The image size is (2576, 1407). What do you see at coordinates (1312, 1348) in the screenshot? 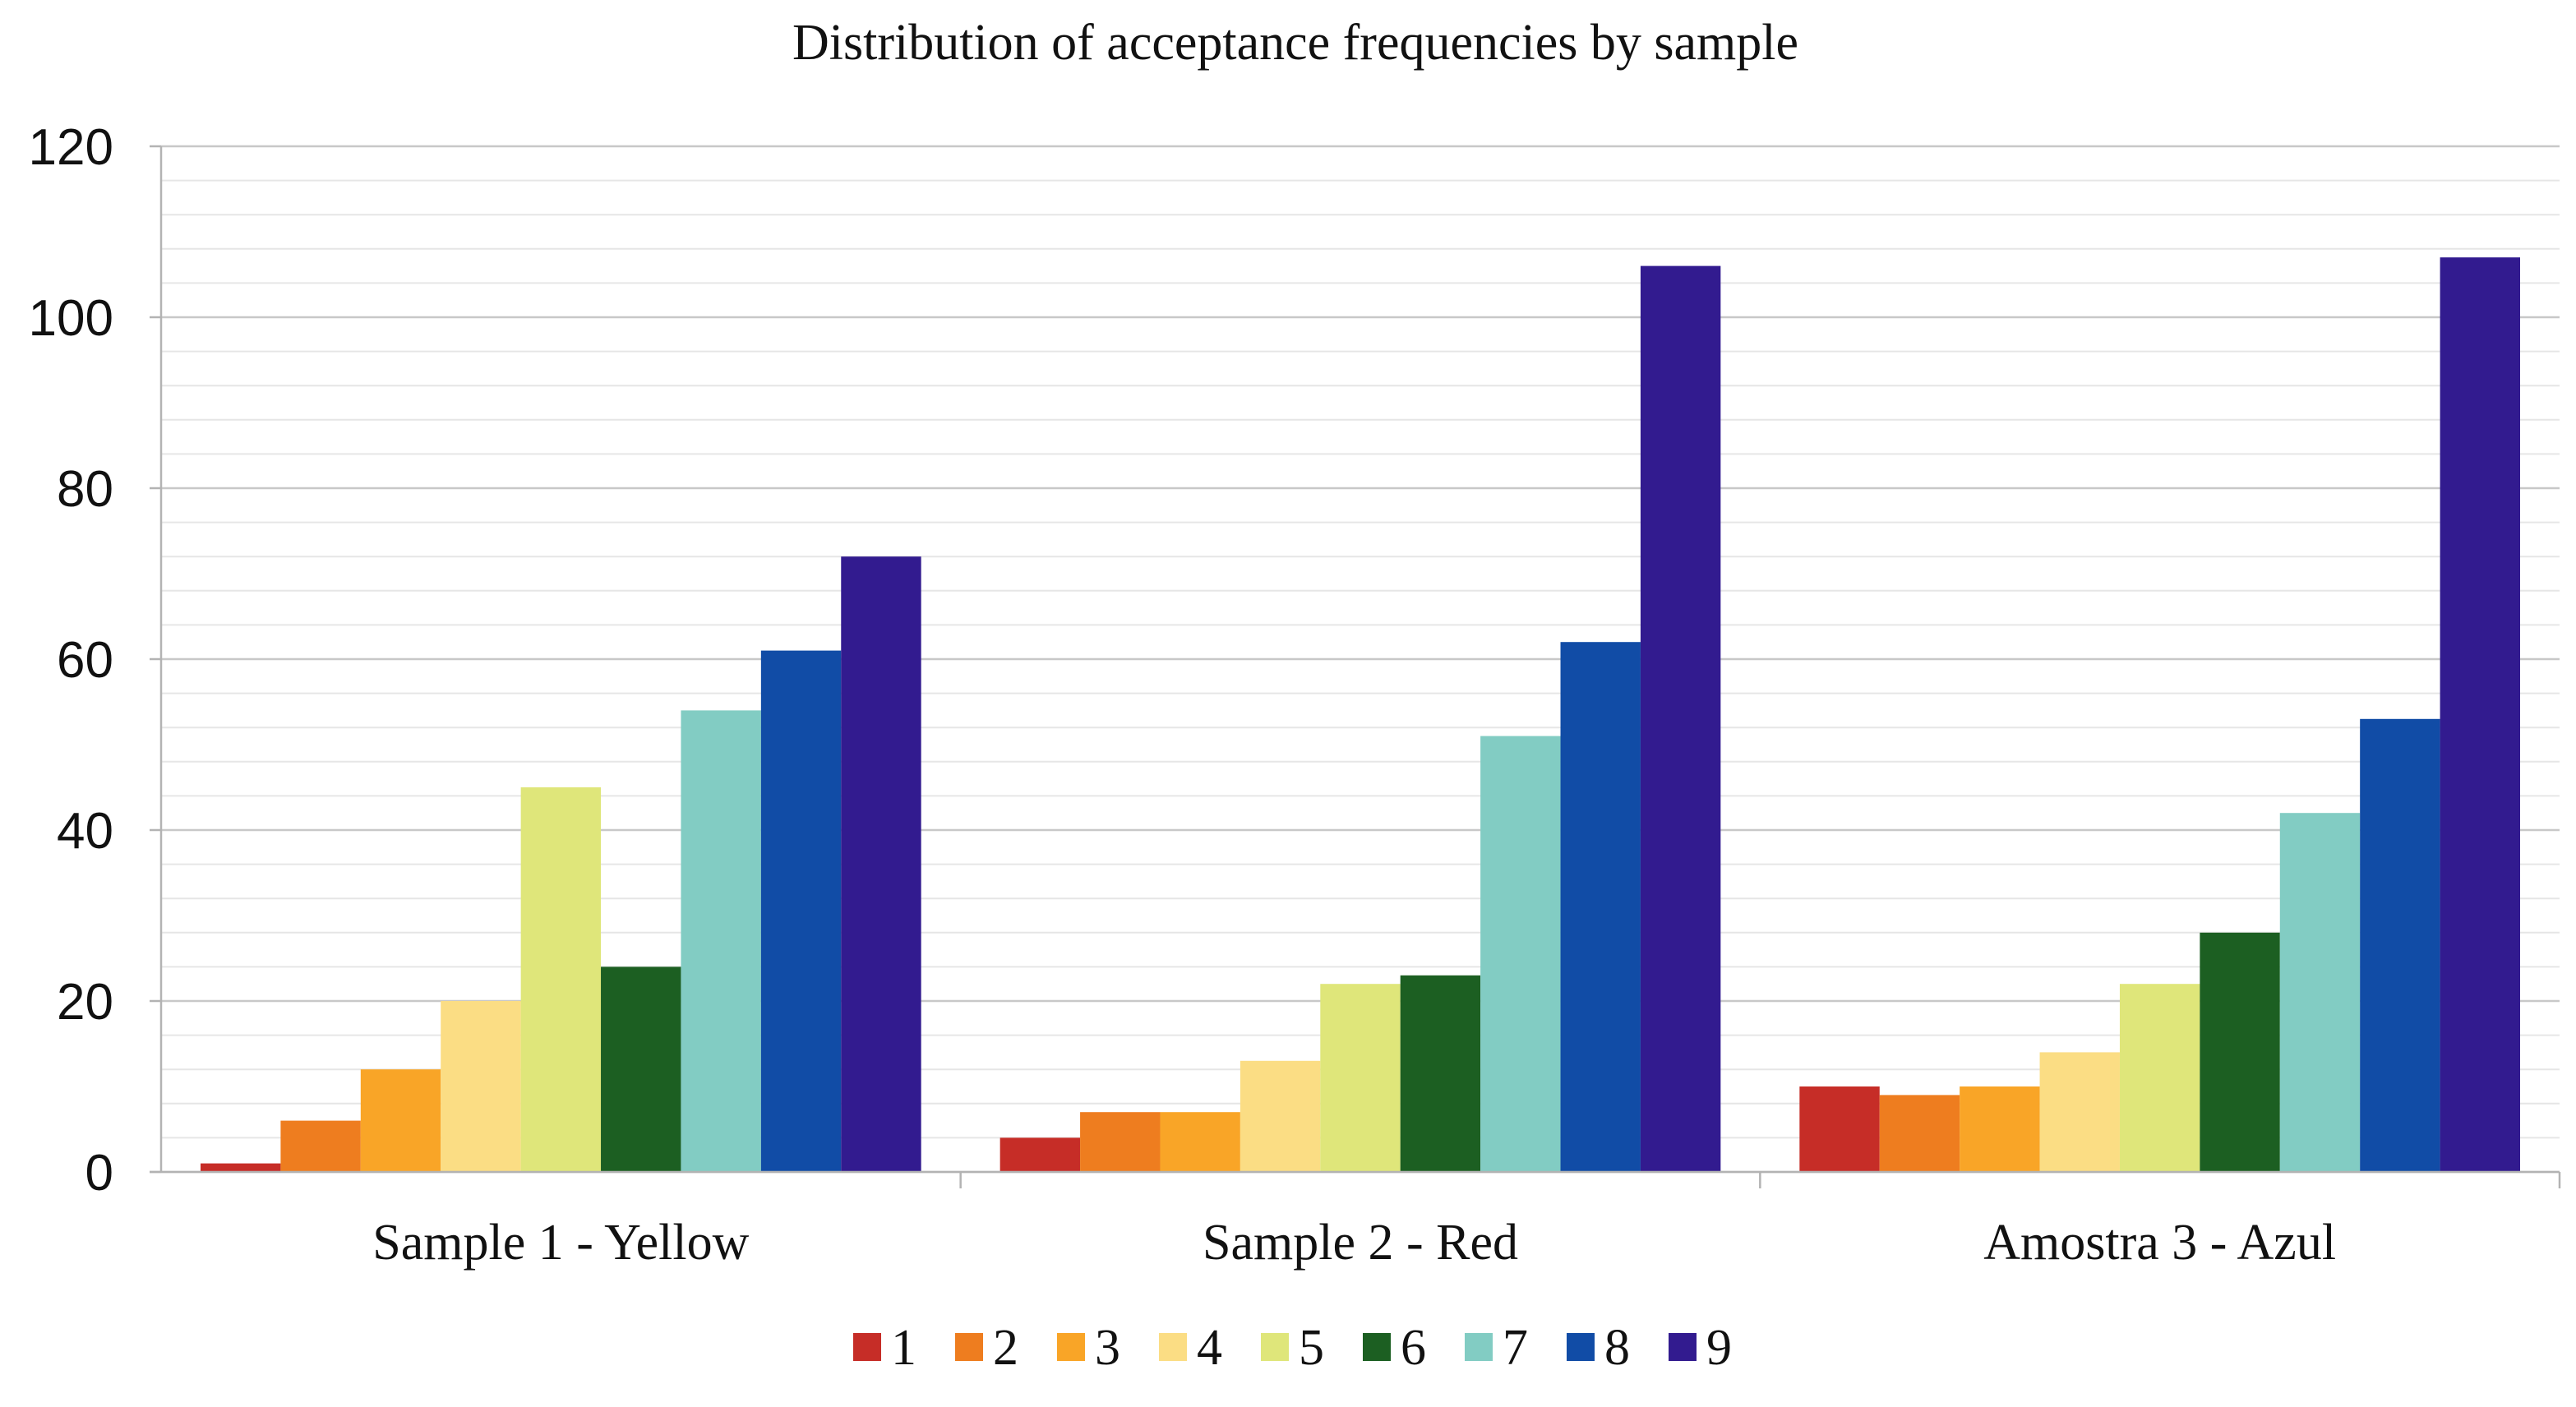
I see `legend-label: 5` at bounding box center [1312, 1348].